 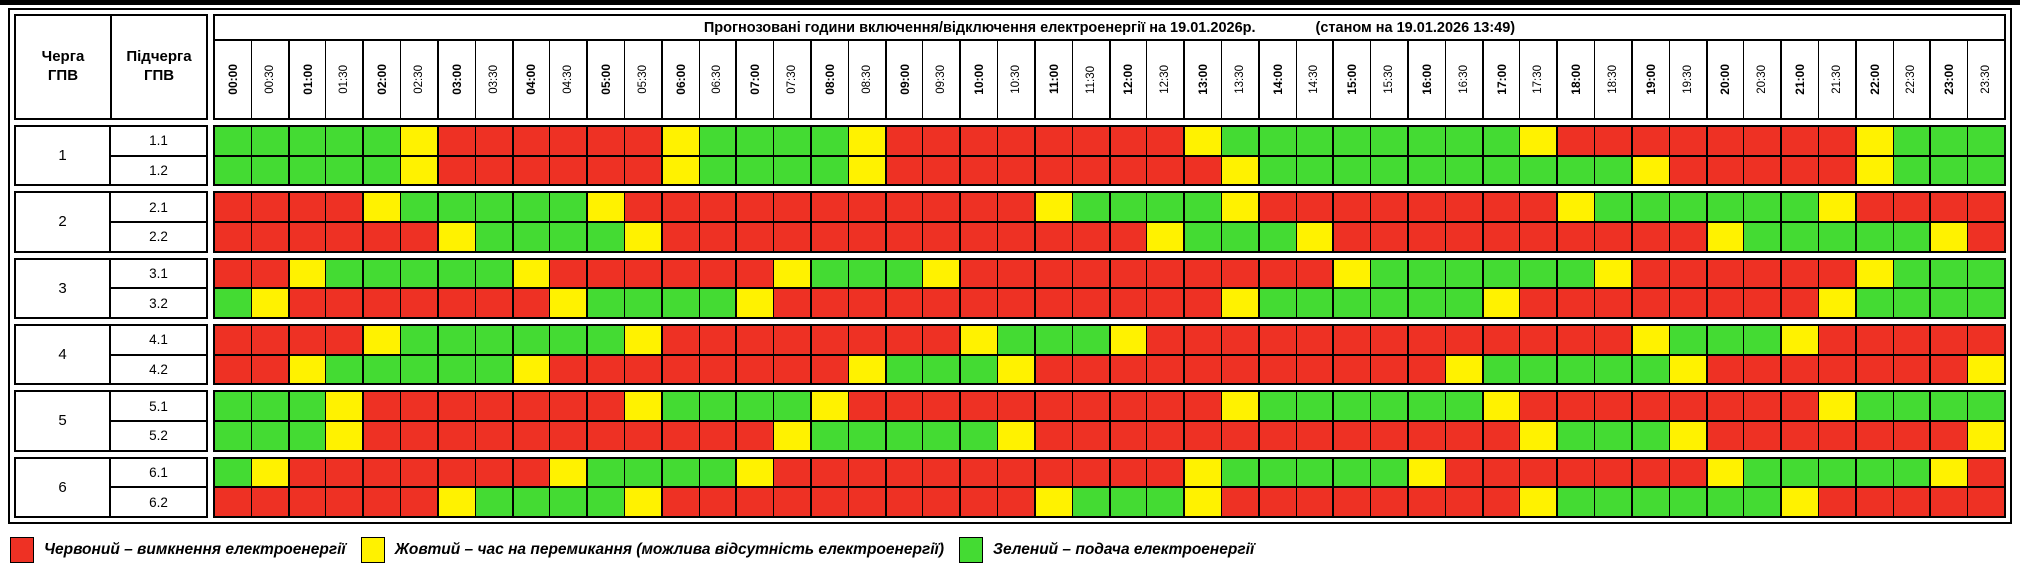 What do you see at coordinates (980, 79) in the screenshot?
I see `time-label-cell: 10:00` at bounding box center [980, 79].